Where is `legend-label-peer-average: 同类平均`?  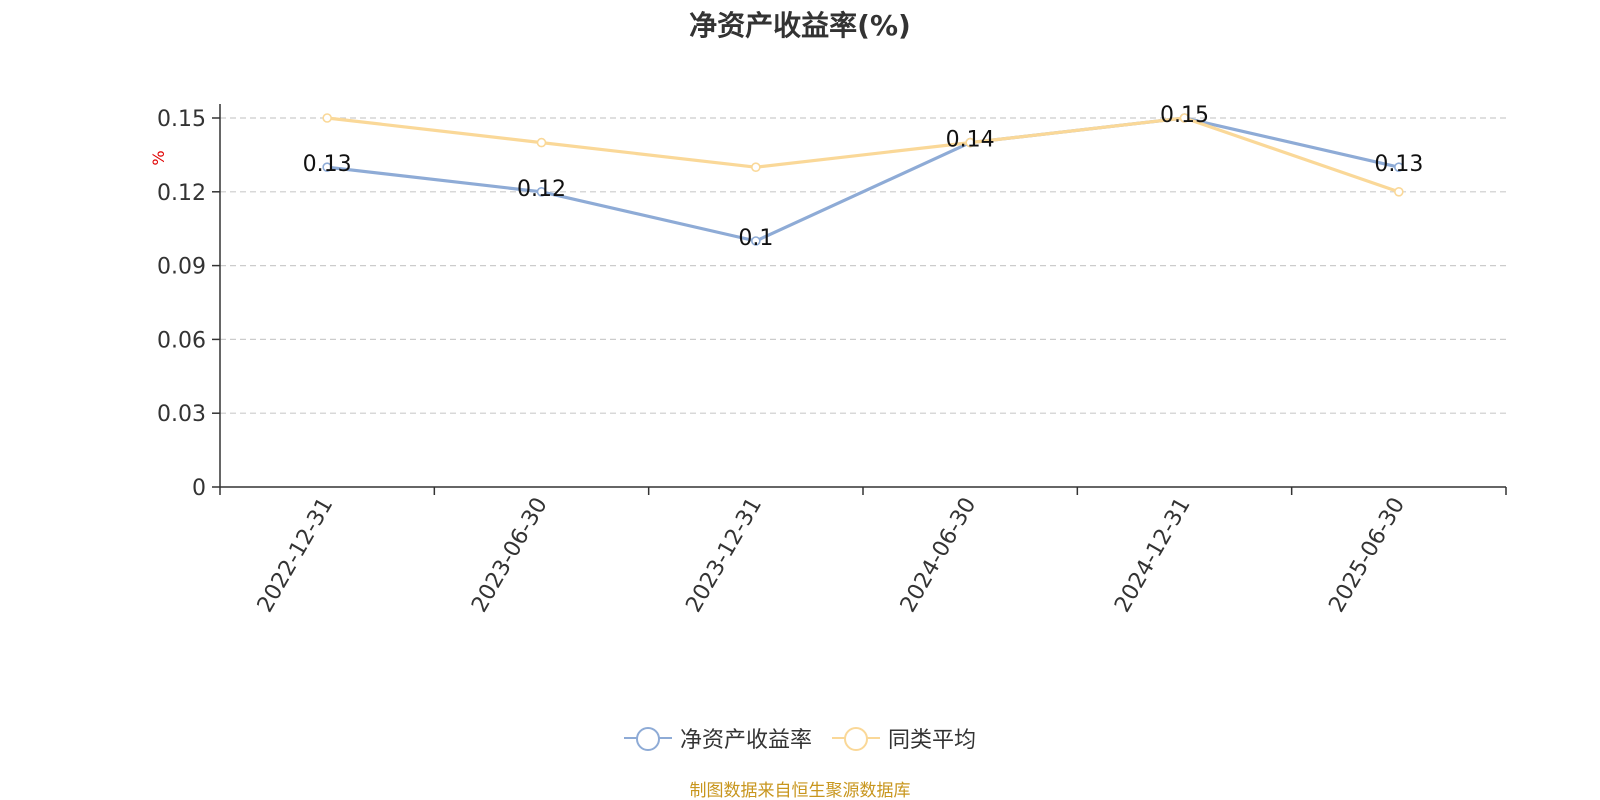 legend-label-peer-average: 同类平均 is located at coordinates (932, 740).